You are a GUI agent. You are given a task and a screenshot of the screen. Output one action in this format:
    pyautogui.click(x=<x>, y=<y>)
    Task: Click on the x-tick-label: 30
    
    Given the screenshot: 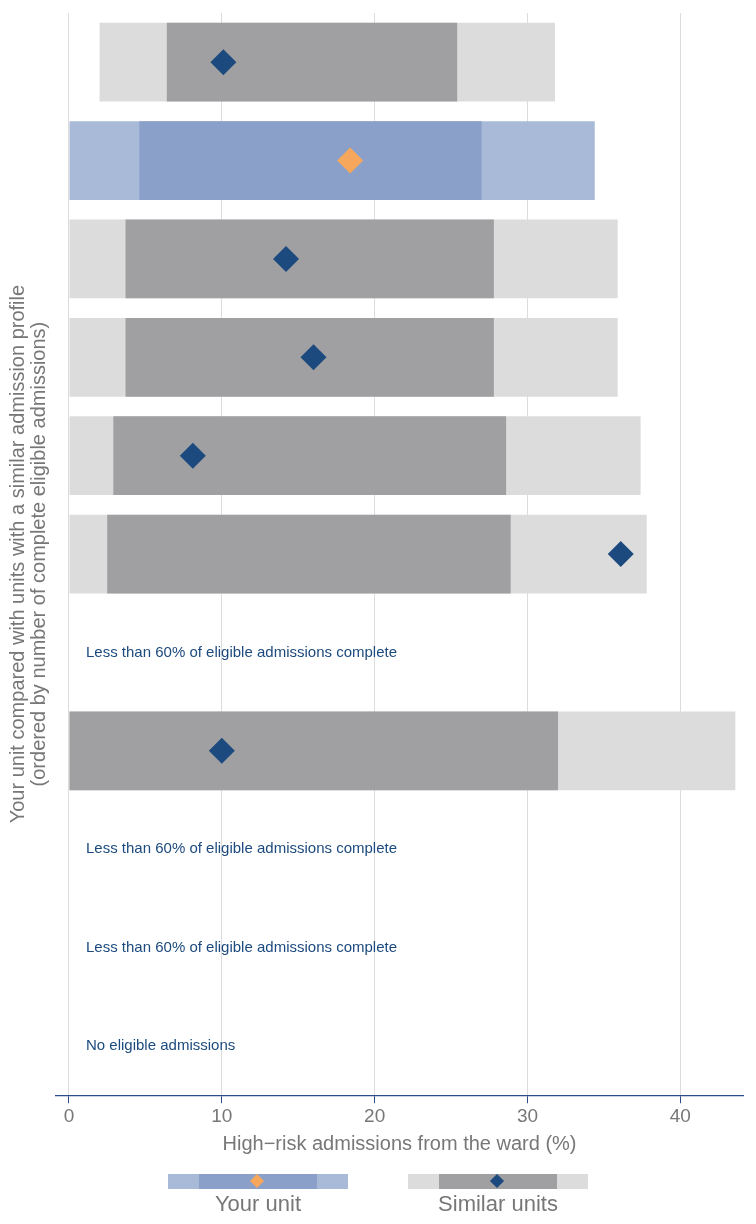 What is the action you would take?
    pyautogui.click(x=527, y=1115)
    